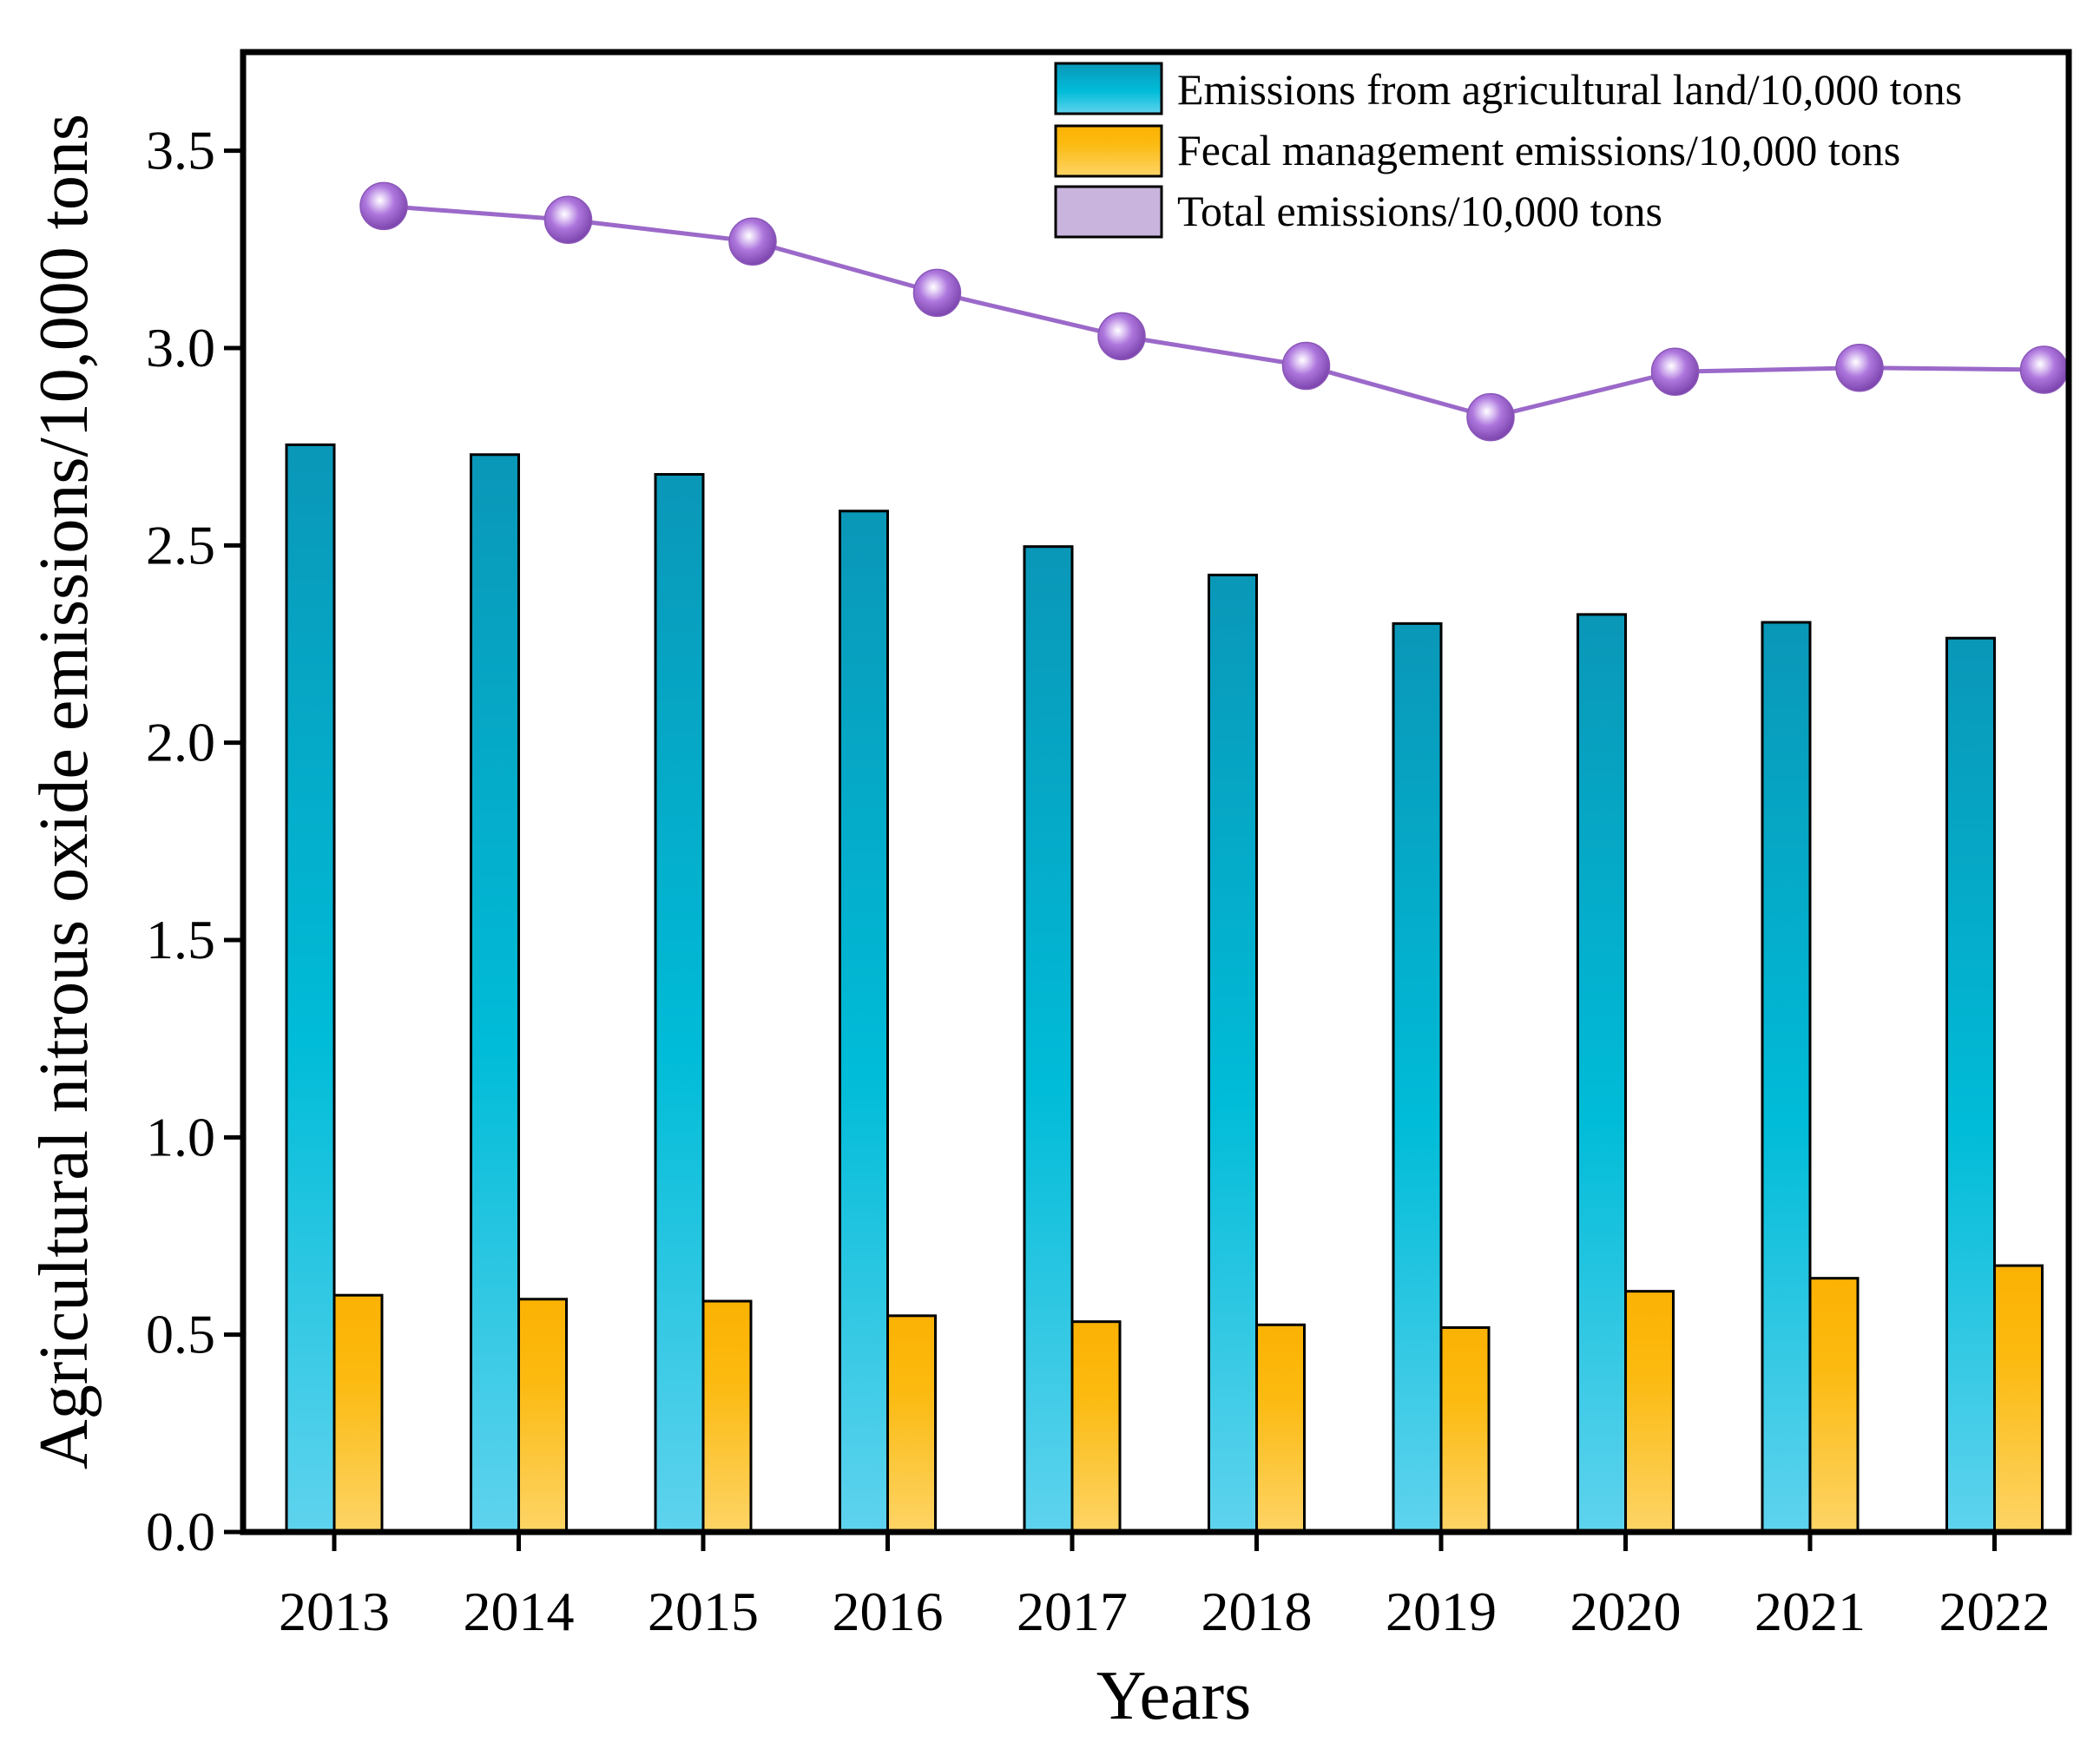  What do you see at coordinates (703, 1611) in the screenshot?
I see `x-tick-label: 2015` at bounding box center [703, 1611].